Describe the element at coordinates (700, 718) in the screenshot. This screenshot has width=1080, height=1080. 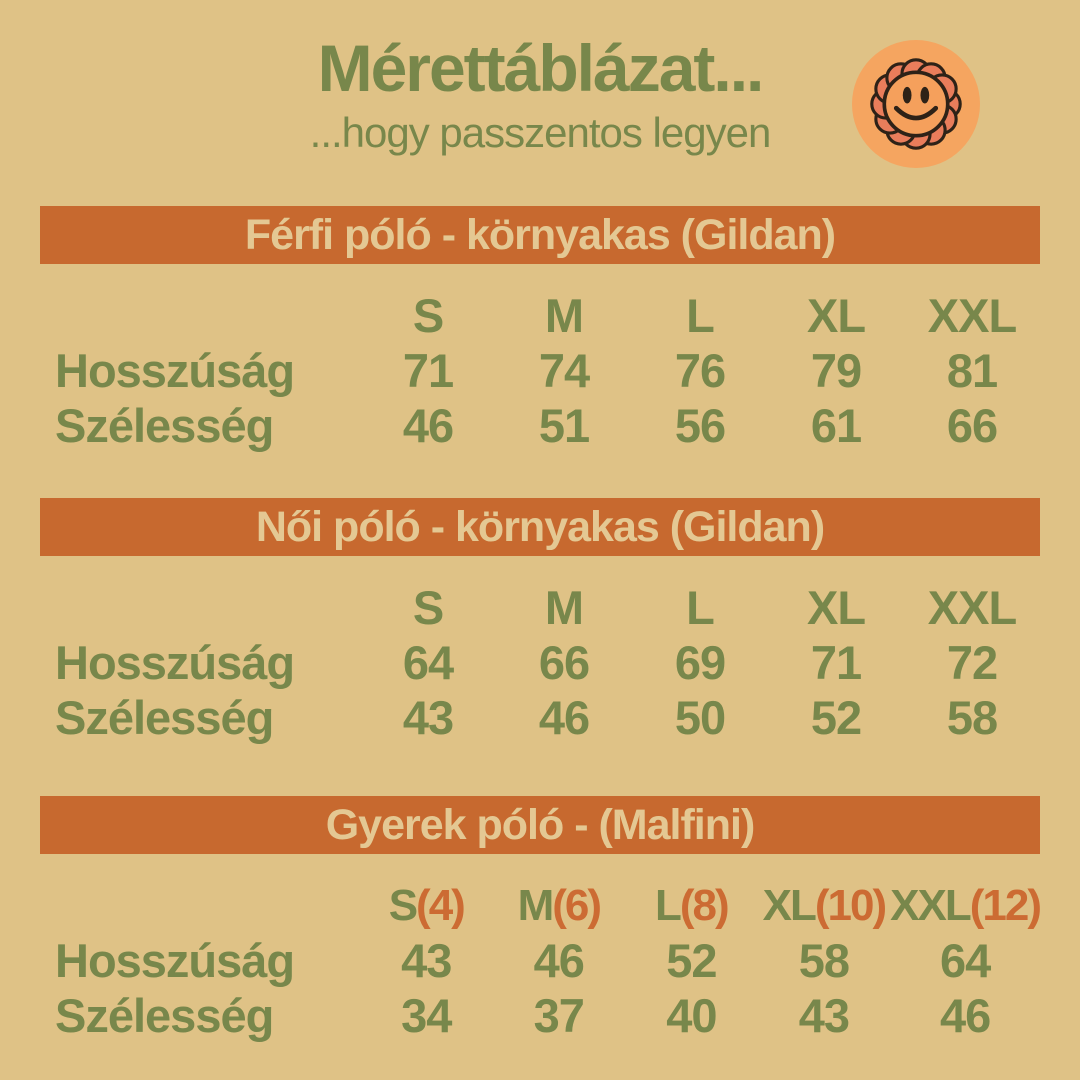
I see `value-cell: 50` at that location.